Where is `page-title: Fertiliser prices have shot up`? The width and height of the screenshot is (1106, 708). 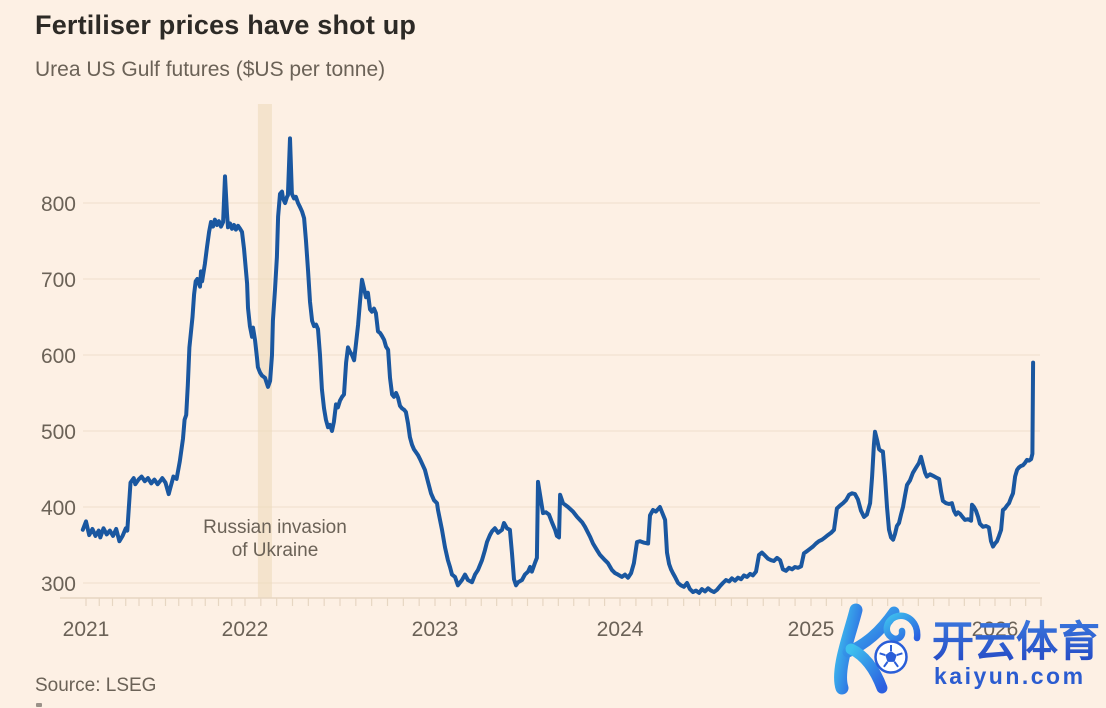
page-title: Fertiliser prices have shot up is located at coordinates (226, 25).